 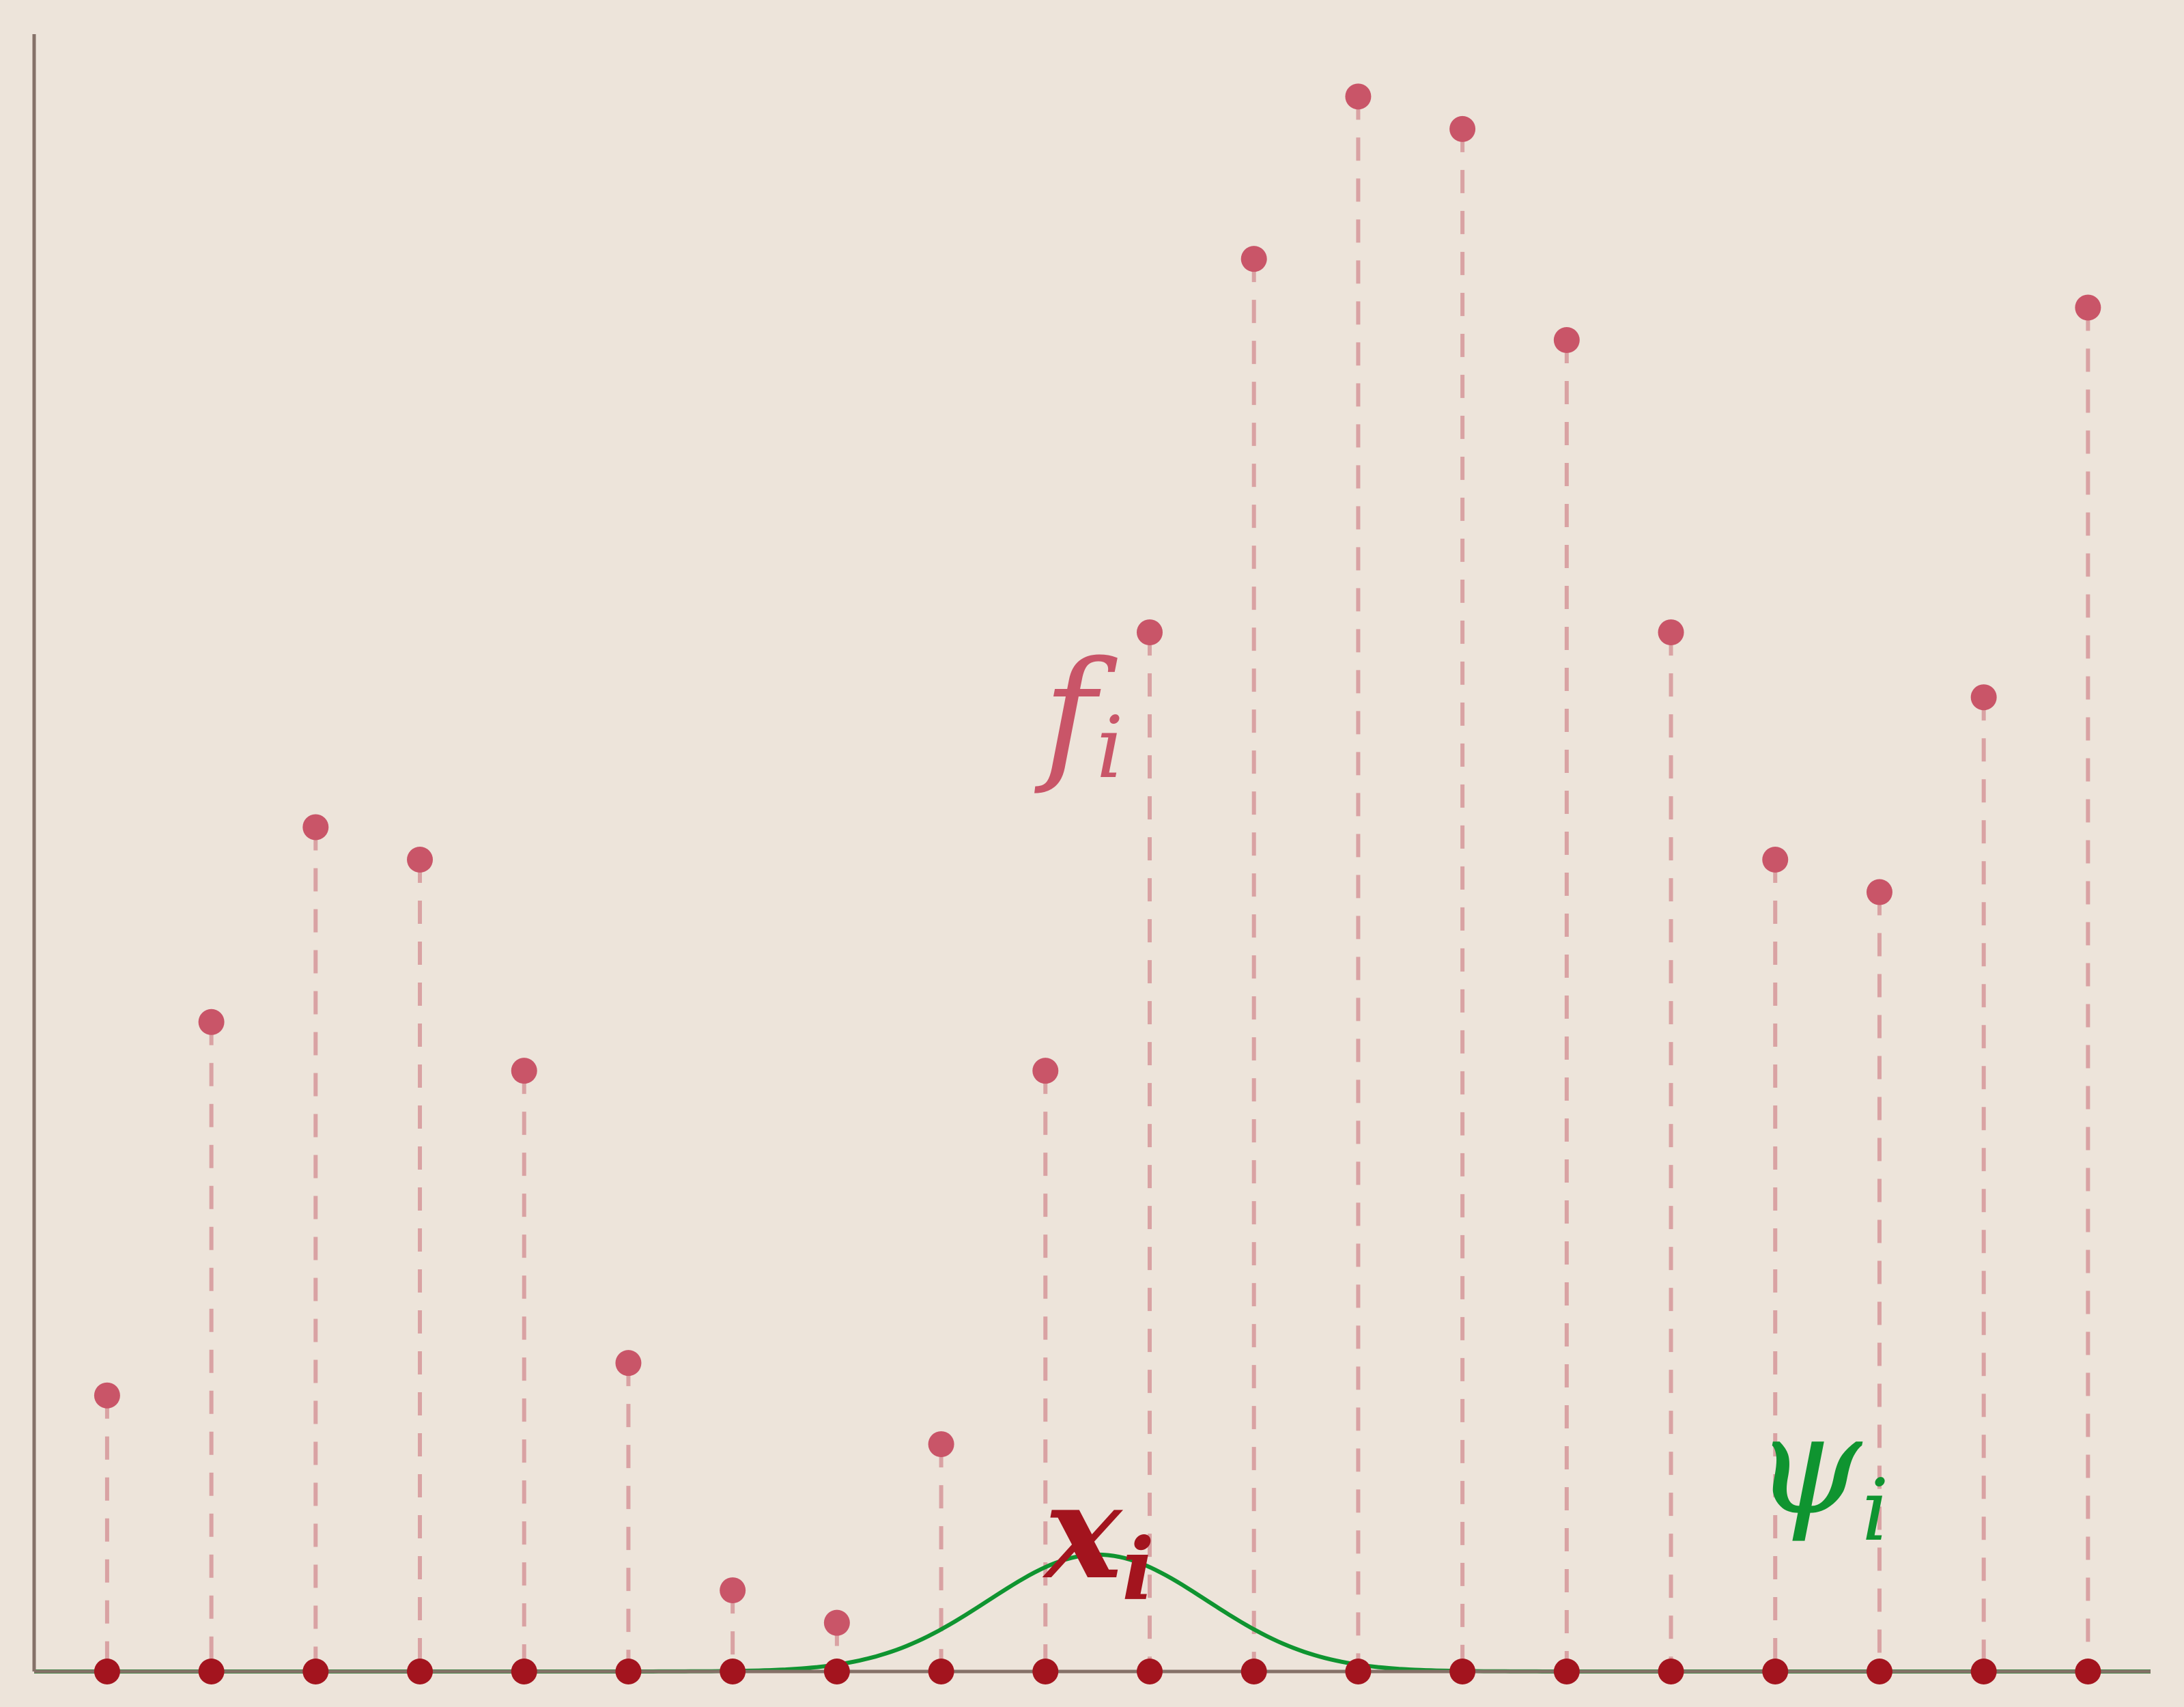 I want to click on x-annotation-sub: i, so click(x=1138, y=1570).